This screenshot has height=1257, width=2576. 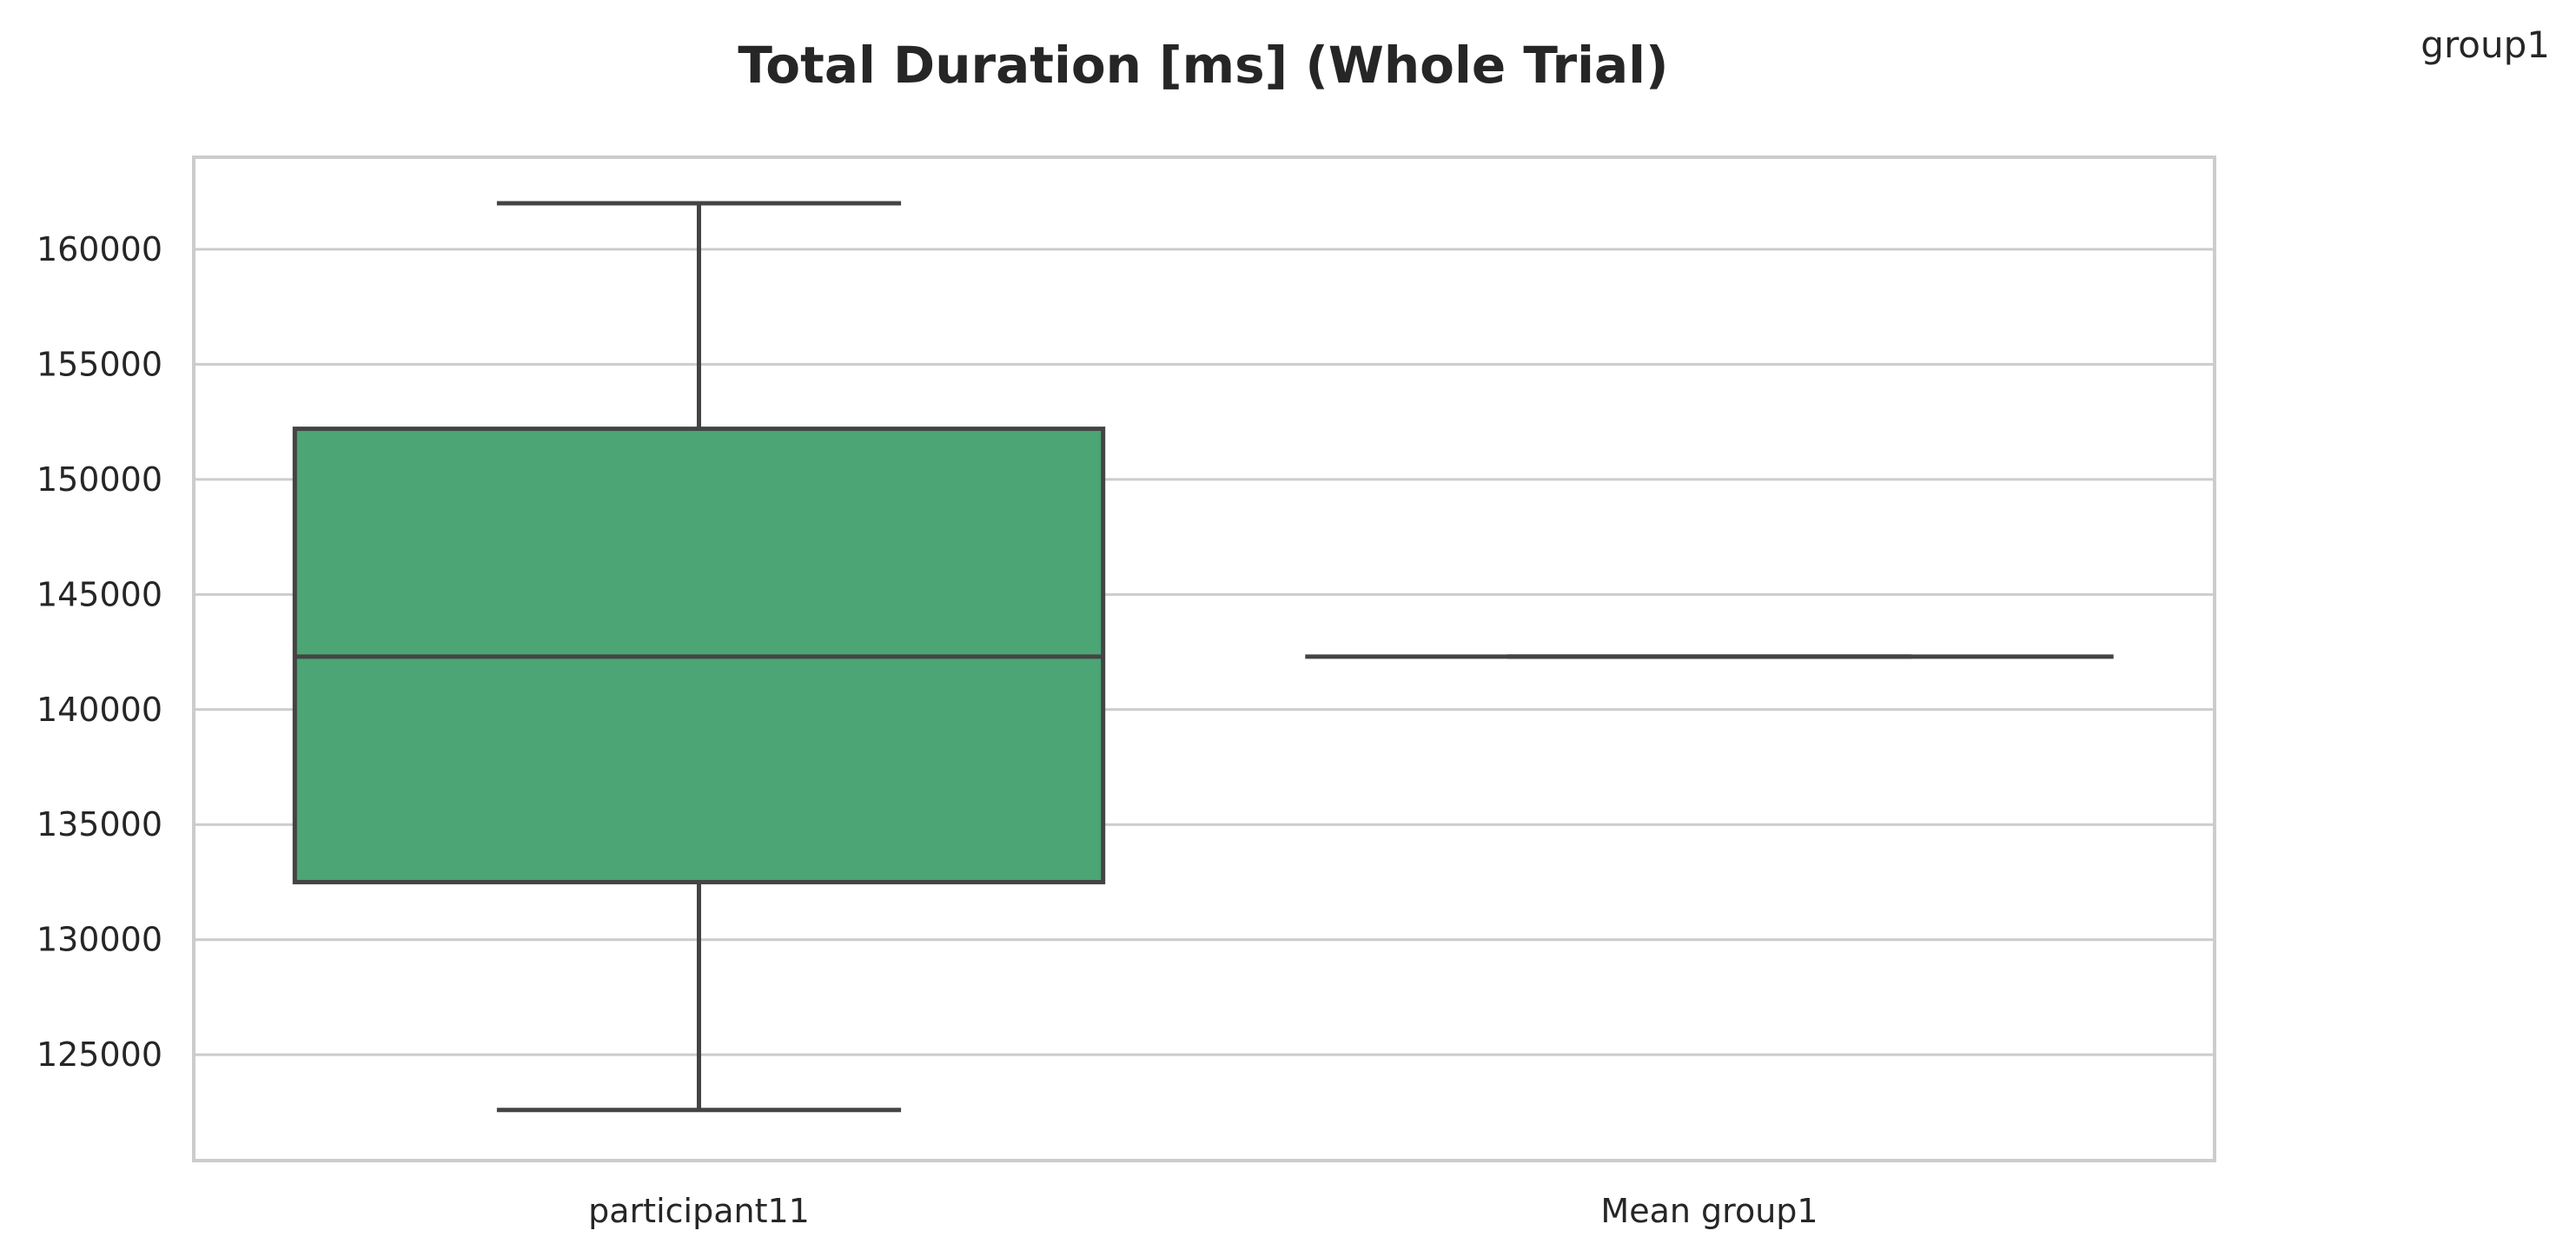 I want to click on corner-label: group1, so click(x=2485, y=44).